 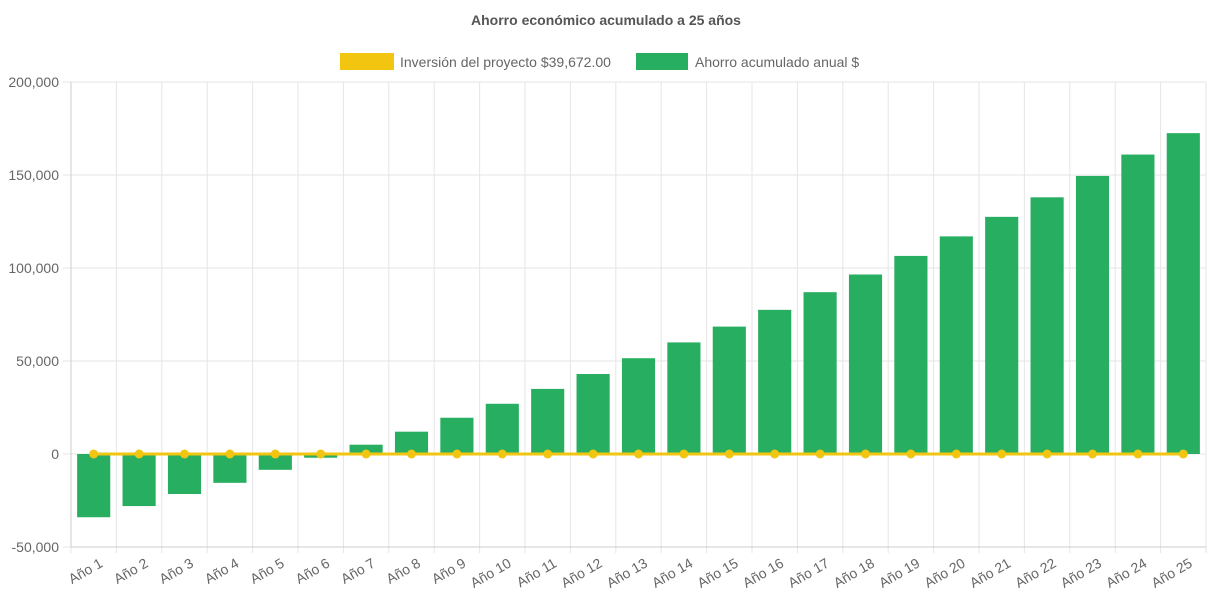 I want to click on x-tick-label: Año 22, so click(x=1035, y=573).